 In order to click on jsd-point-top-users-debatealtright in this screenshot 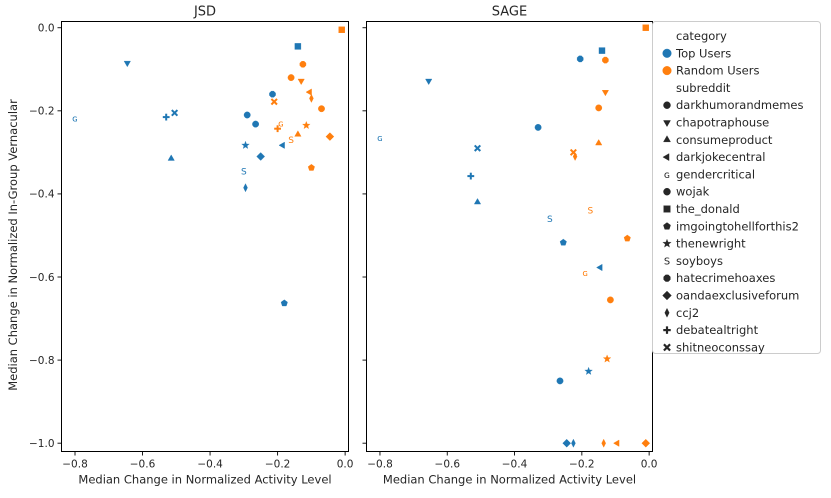, I will do `click(166, 117)`.